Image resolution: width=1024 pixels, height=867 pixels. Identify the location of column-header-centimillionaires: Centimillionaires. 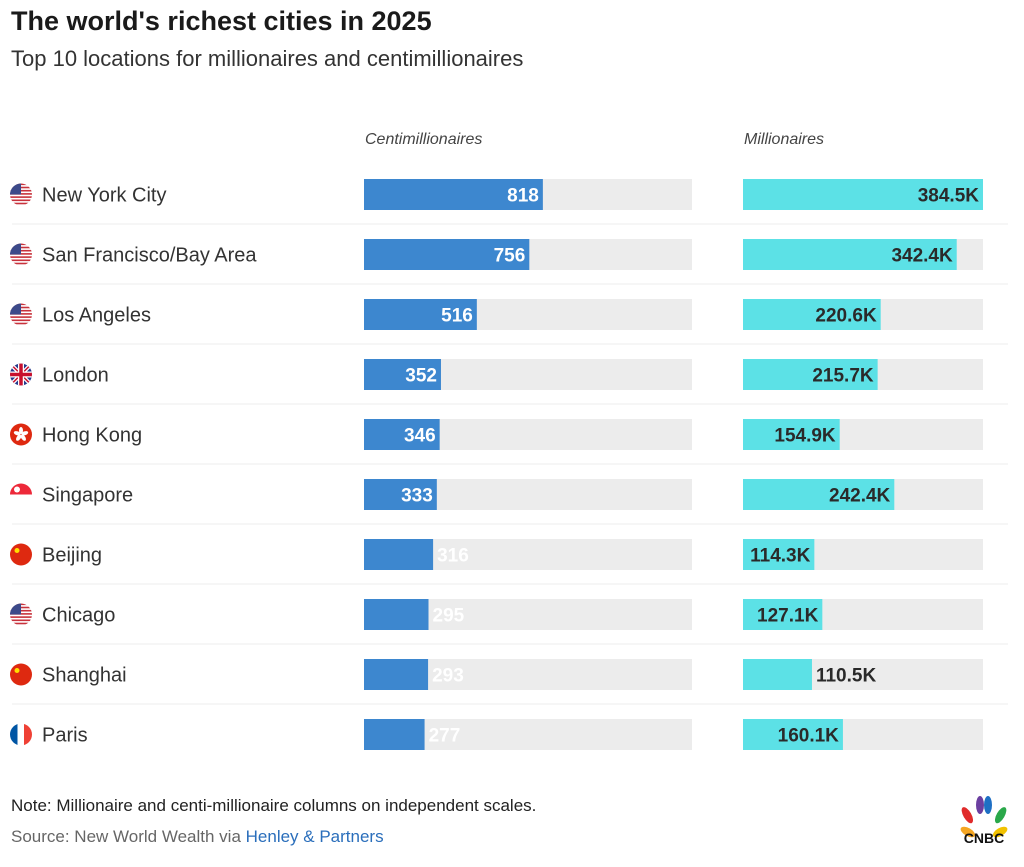
(424, 139).